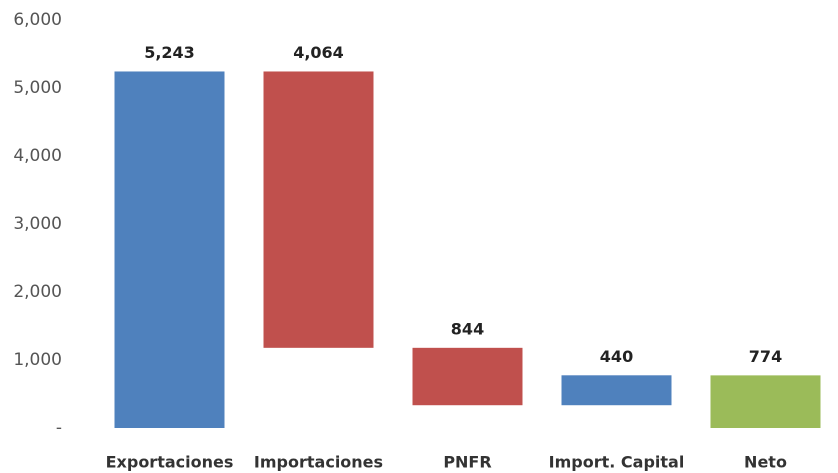  I want to click on y-tick-label: 3,000, so click(37, 224).